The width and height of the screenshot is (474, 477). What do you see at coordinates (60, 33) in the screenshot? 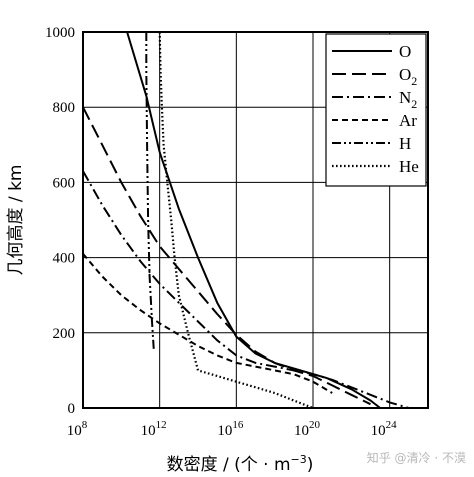
I see `y-tick-label: 1000` at bounding box center [60, 33].